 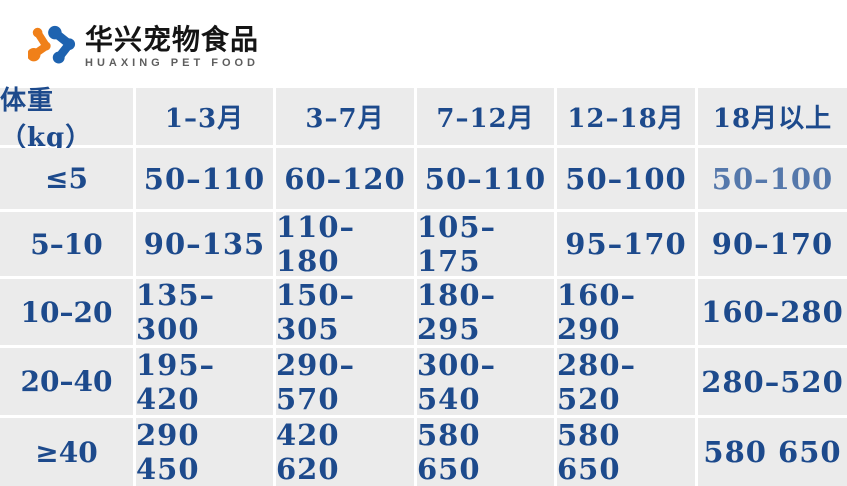 I want to click on feeding-amount-cell: 160–290, so click(x=626, y=312).